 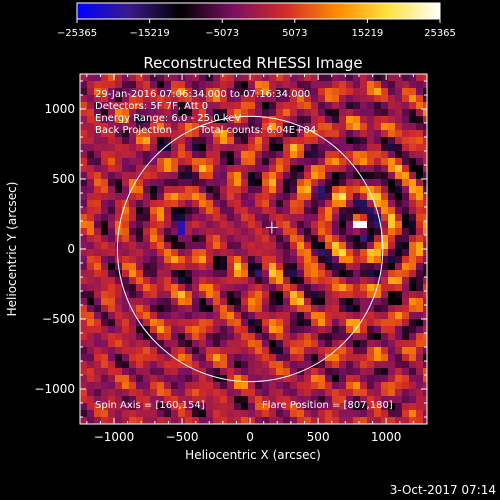 What do you see at coordinates (367, 33) in the screenshot?
I see `colorbar-tick-label: 15219` at bounding box center [367, 33].